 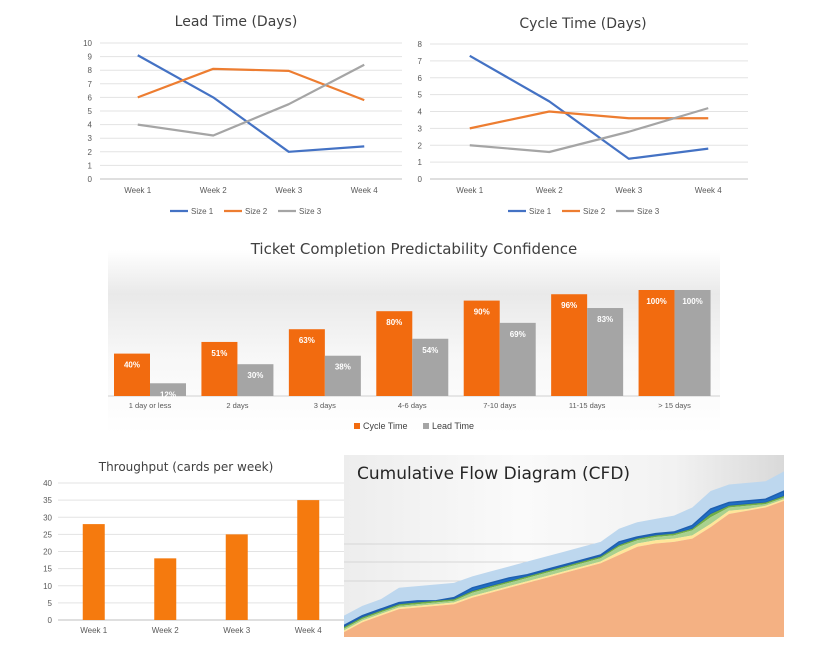 What do you see at coordinates (219, 353) in the screenshot?
I see `data-label: 51%` at bounding box center [219, 353].